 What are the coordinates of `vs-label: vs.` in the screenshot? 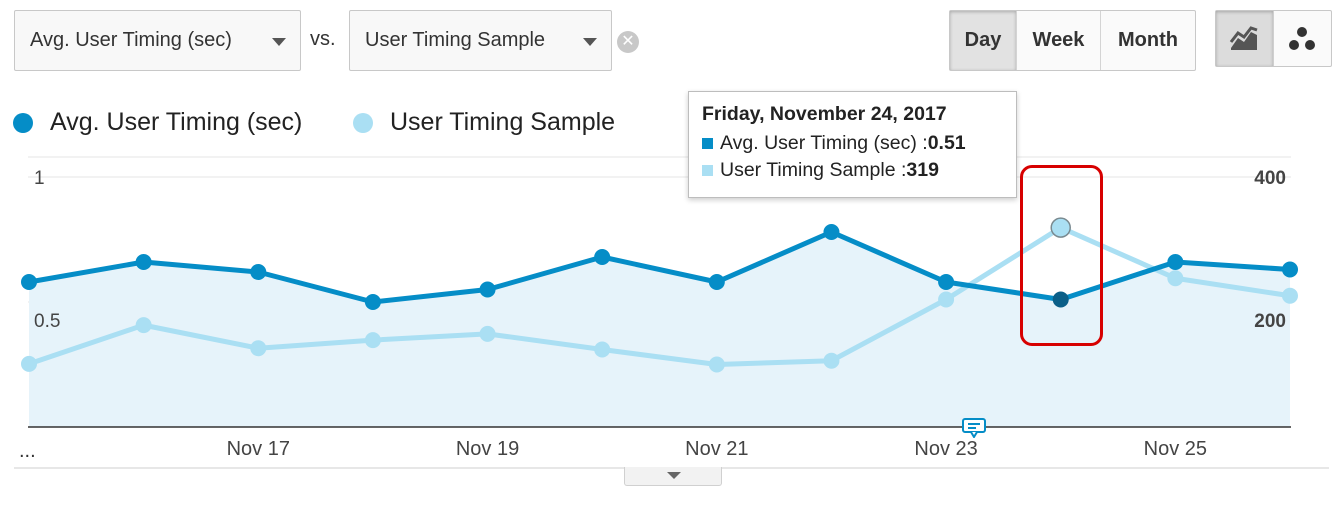 It's located at (323, 39).